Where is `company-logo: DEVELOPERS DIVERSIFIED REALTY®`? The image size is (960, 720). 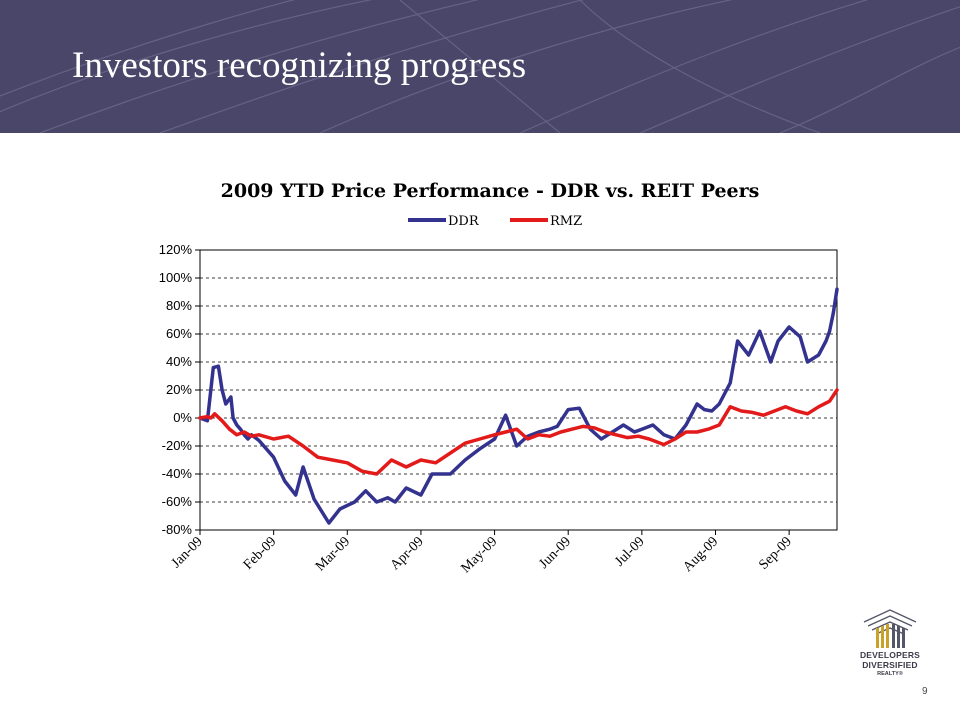 company-logo: DEVELOPERS DIVERSIFIED REALTY® is located at coordinates (890, 643).